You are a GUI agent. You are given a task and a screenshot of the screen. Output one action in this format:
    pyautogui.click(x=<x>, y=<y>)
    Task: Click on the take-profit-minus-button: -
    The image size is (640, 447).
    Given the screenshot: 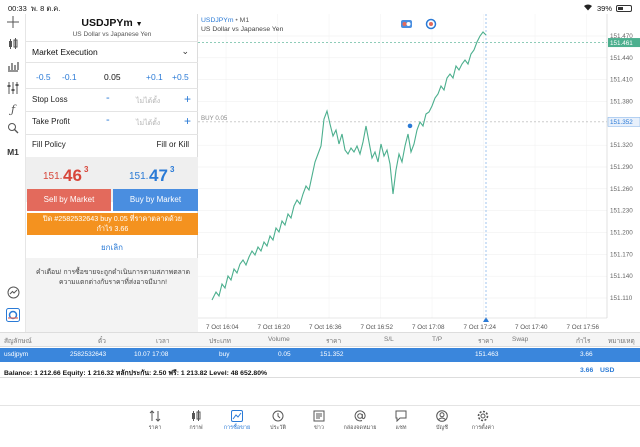 What is the action you would take?
    pyautogui.click(x=108, y=120)
    